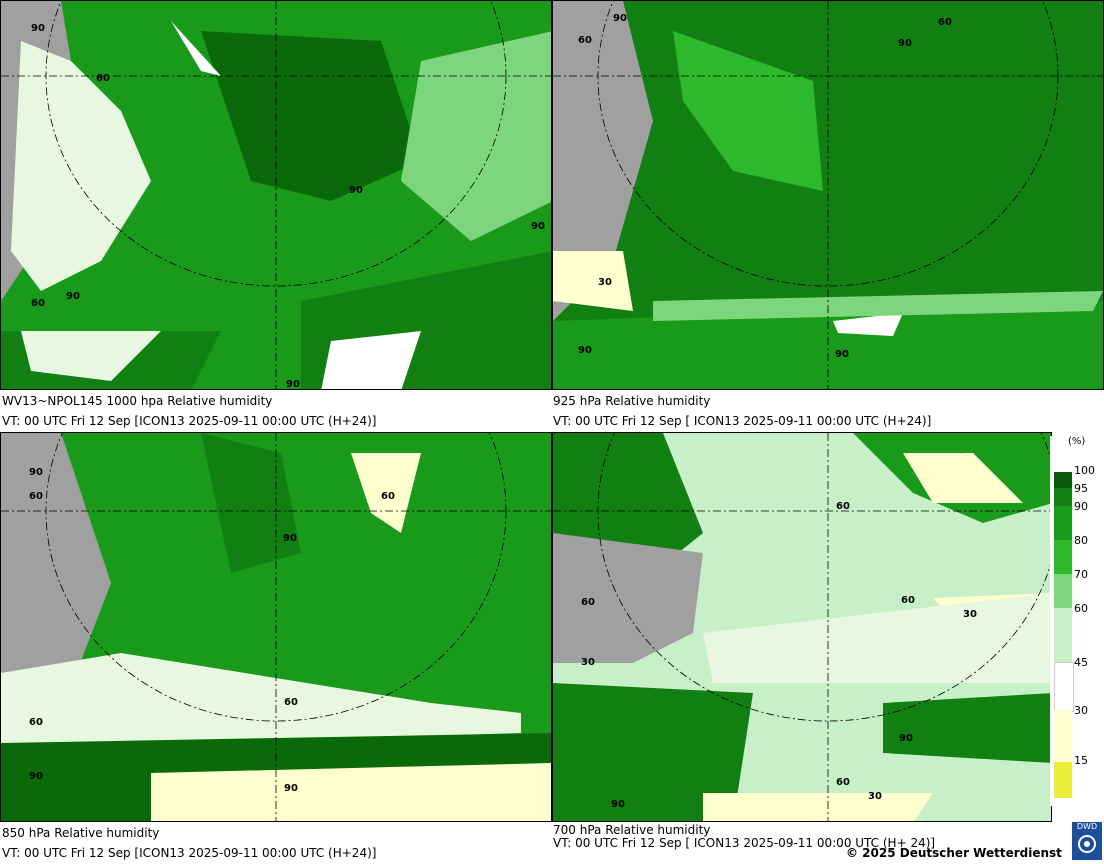 This screenshot has width=1104, height=864. I want to click on dwd-logo-text: DWD, so click(1087, 826).